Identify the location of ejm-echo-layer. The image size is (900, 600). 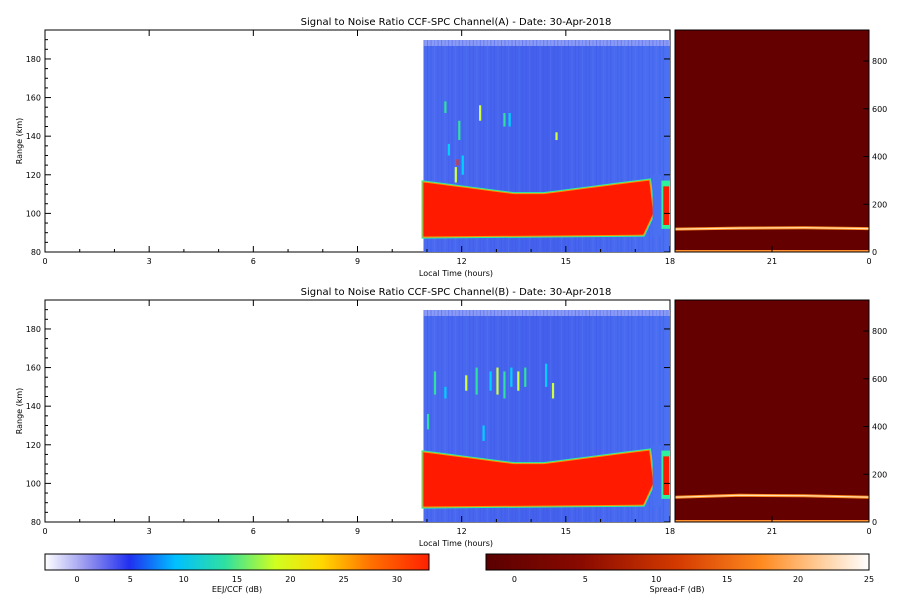
(538, 478).